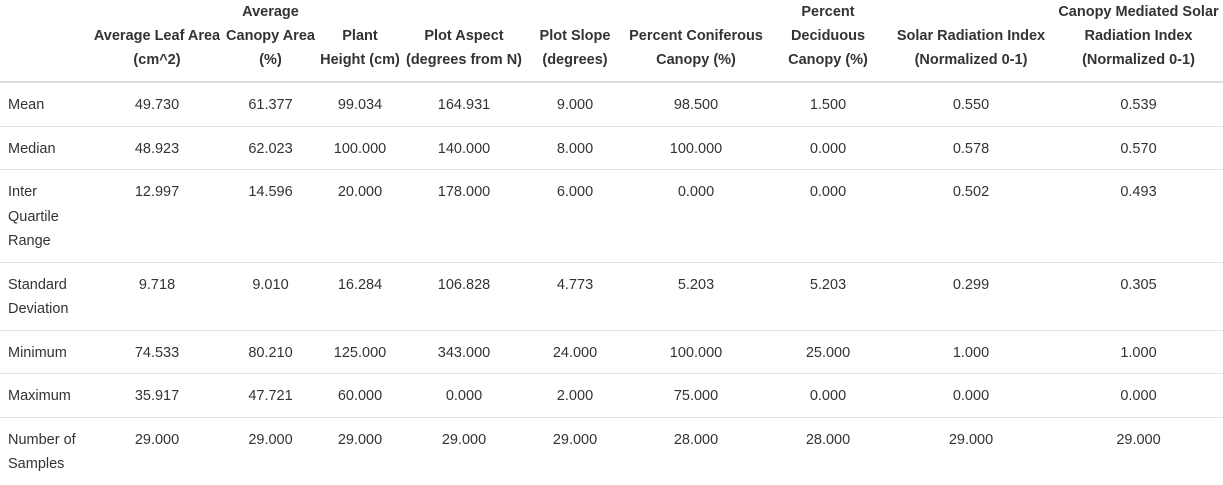  What do you see at coordinates (360, 395) in the screenshot?
I see `table-cell: 60.000` at bounding box center [360, 395].